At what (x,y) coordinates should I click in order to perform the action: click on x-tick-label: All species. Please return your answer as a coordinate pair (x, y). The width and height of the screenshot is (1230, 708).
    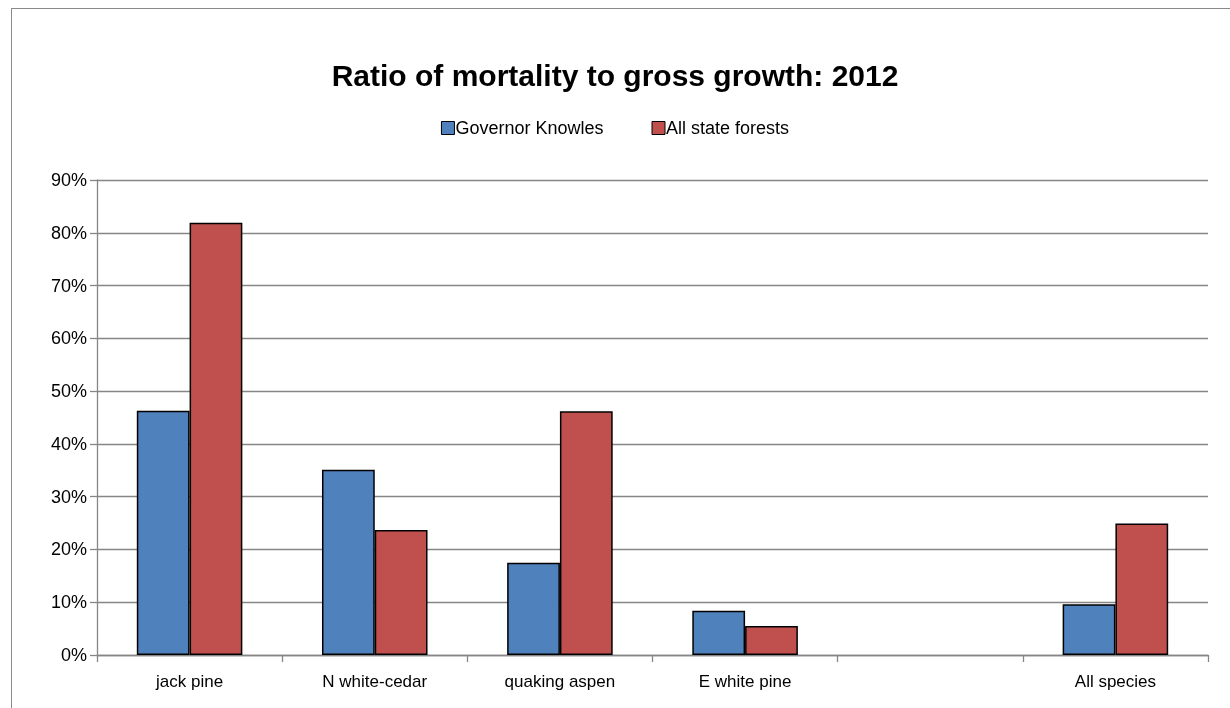
    Looking at the image, I should click on (1115, 681).